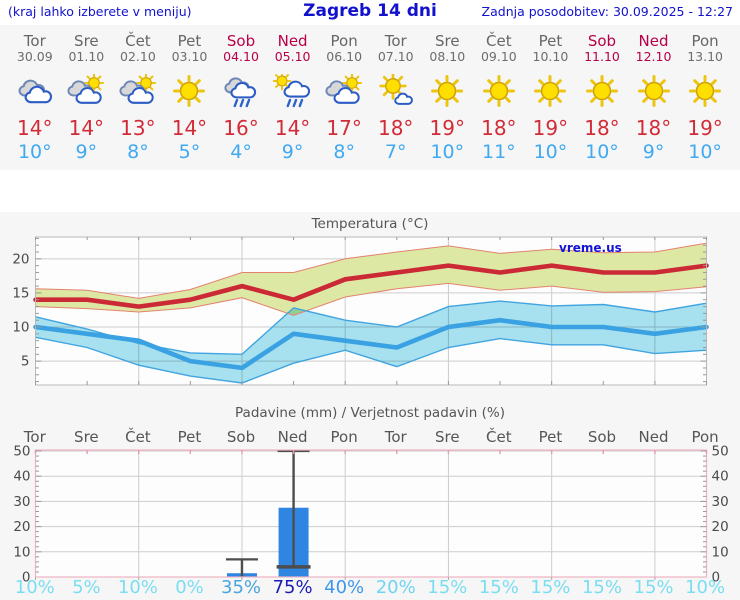 The width and height of the screenshot is (740, 600). What do you see at coordinates (447, 437) in the screenshot?
I see `precip-day-label: Sre` at bounding box center [447, 437].